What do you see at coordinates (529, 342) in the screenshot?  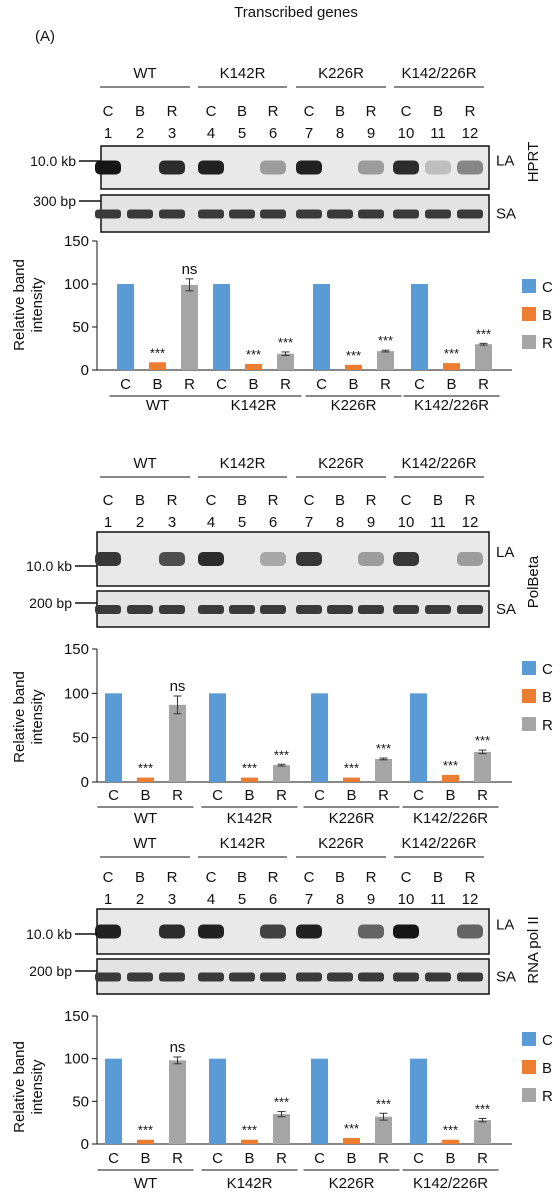 I see `legend-swatch-r` at bounding box center [529, 342].